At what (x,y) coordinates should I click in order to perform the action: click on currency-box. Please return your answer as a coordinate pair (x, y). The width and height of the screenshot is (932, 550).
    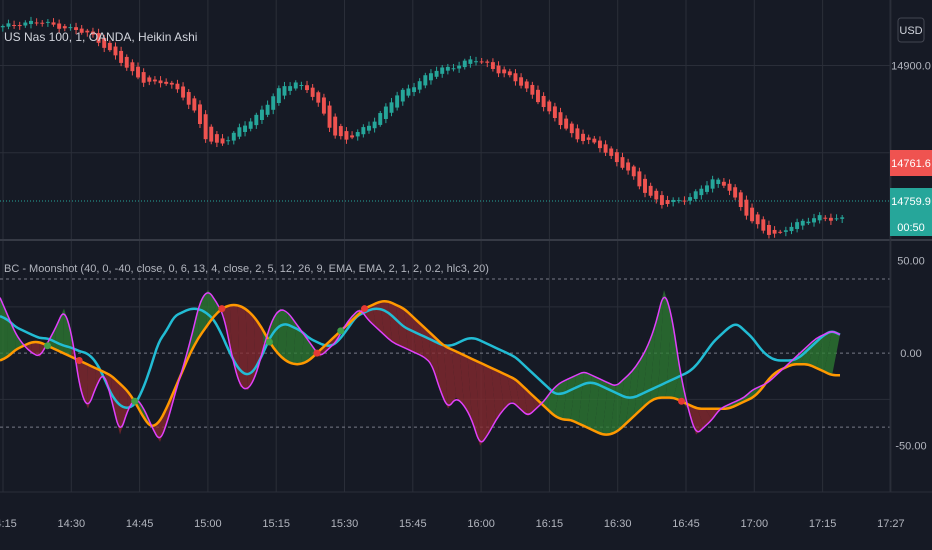
    Looking at the image, I should click on (911, 30).